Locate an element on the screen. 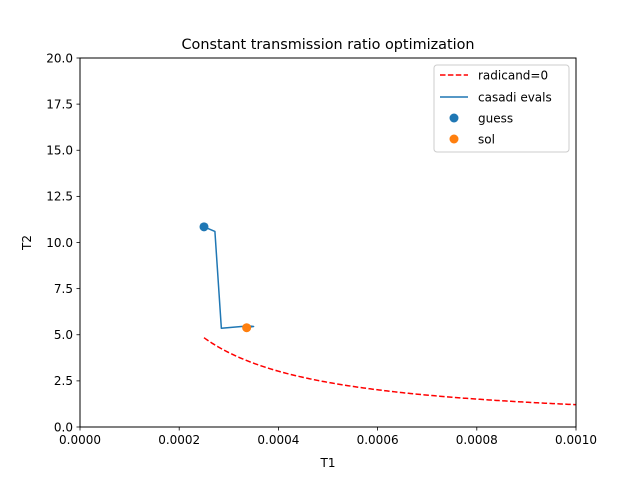 This screenshot has height=480, width=640. legend-label-radicand: radicand=0 is located at coordinates (513, 76).